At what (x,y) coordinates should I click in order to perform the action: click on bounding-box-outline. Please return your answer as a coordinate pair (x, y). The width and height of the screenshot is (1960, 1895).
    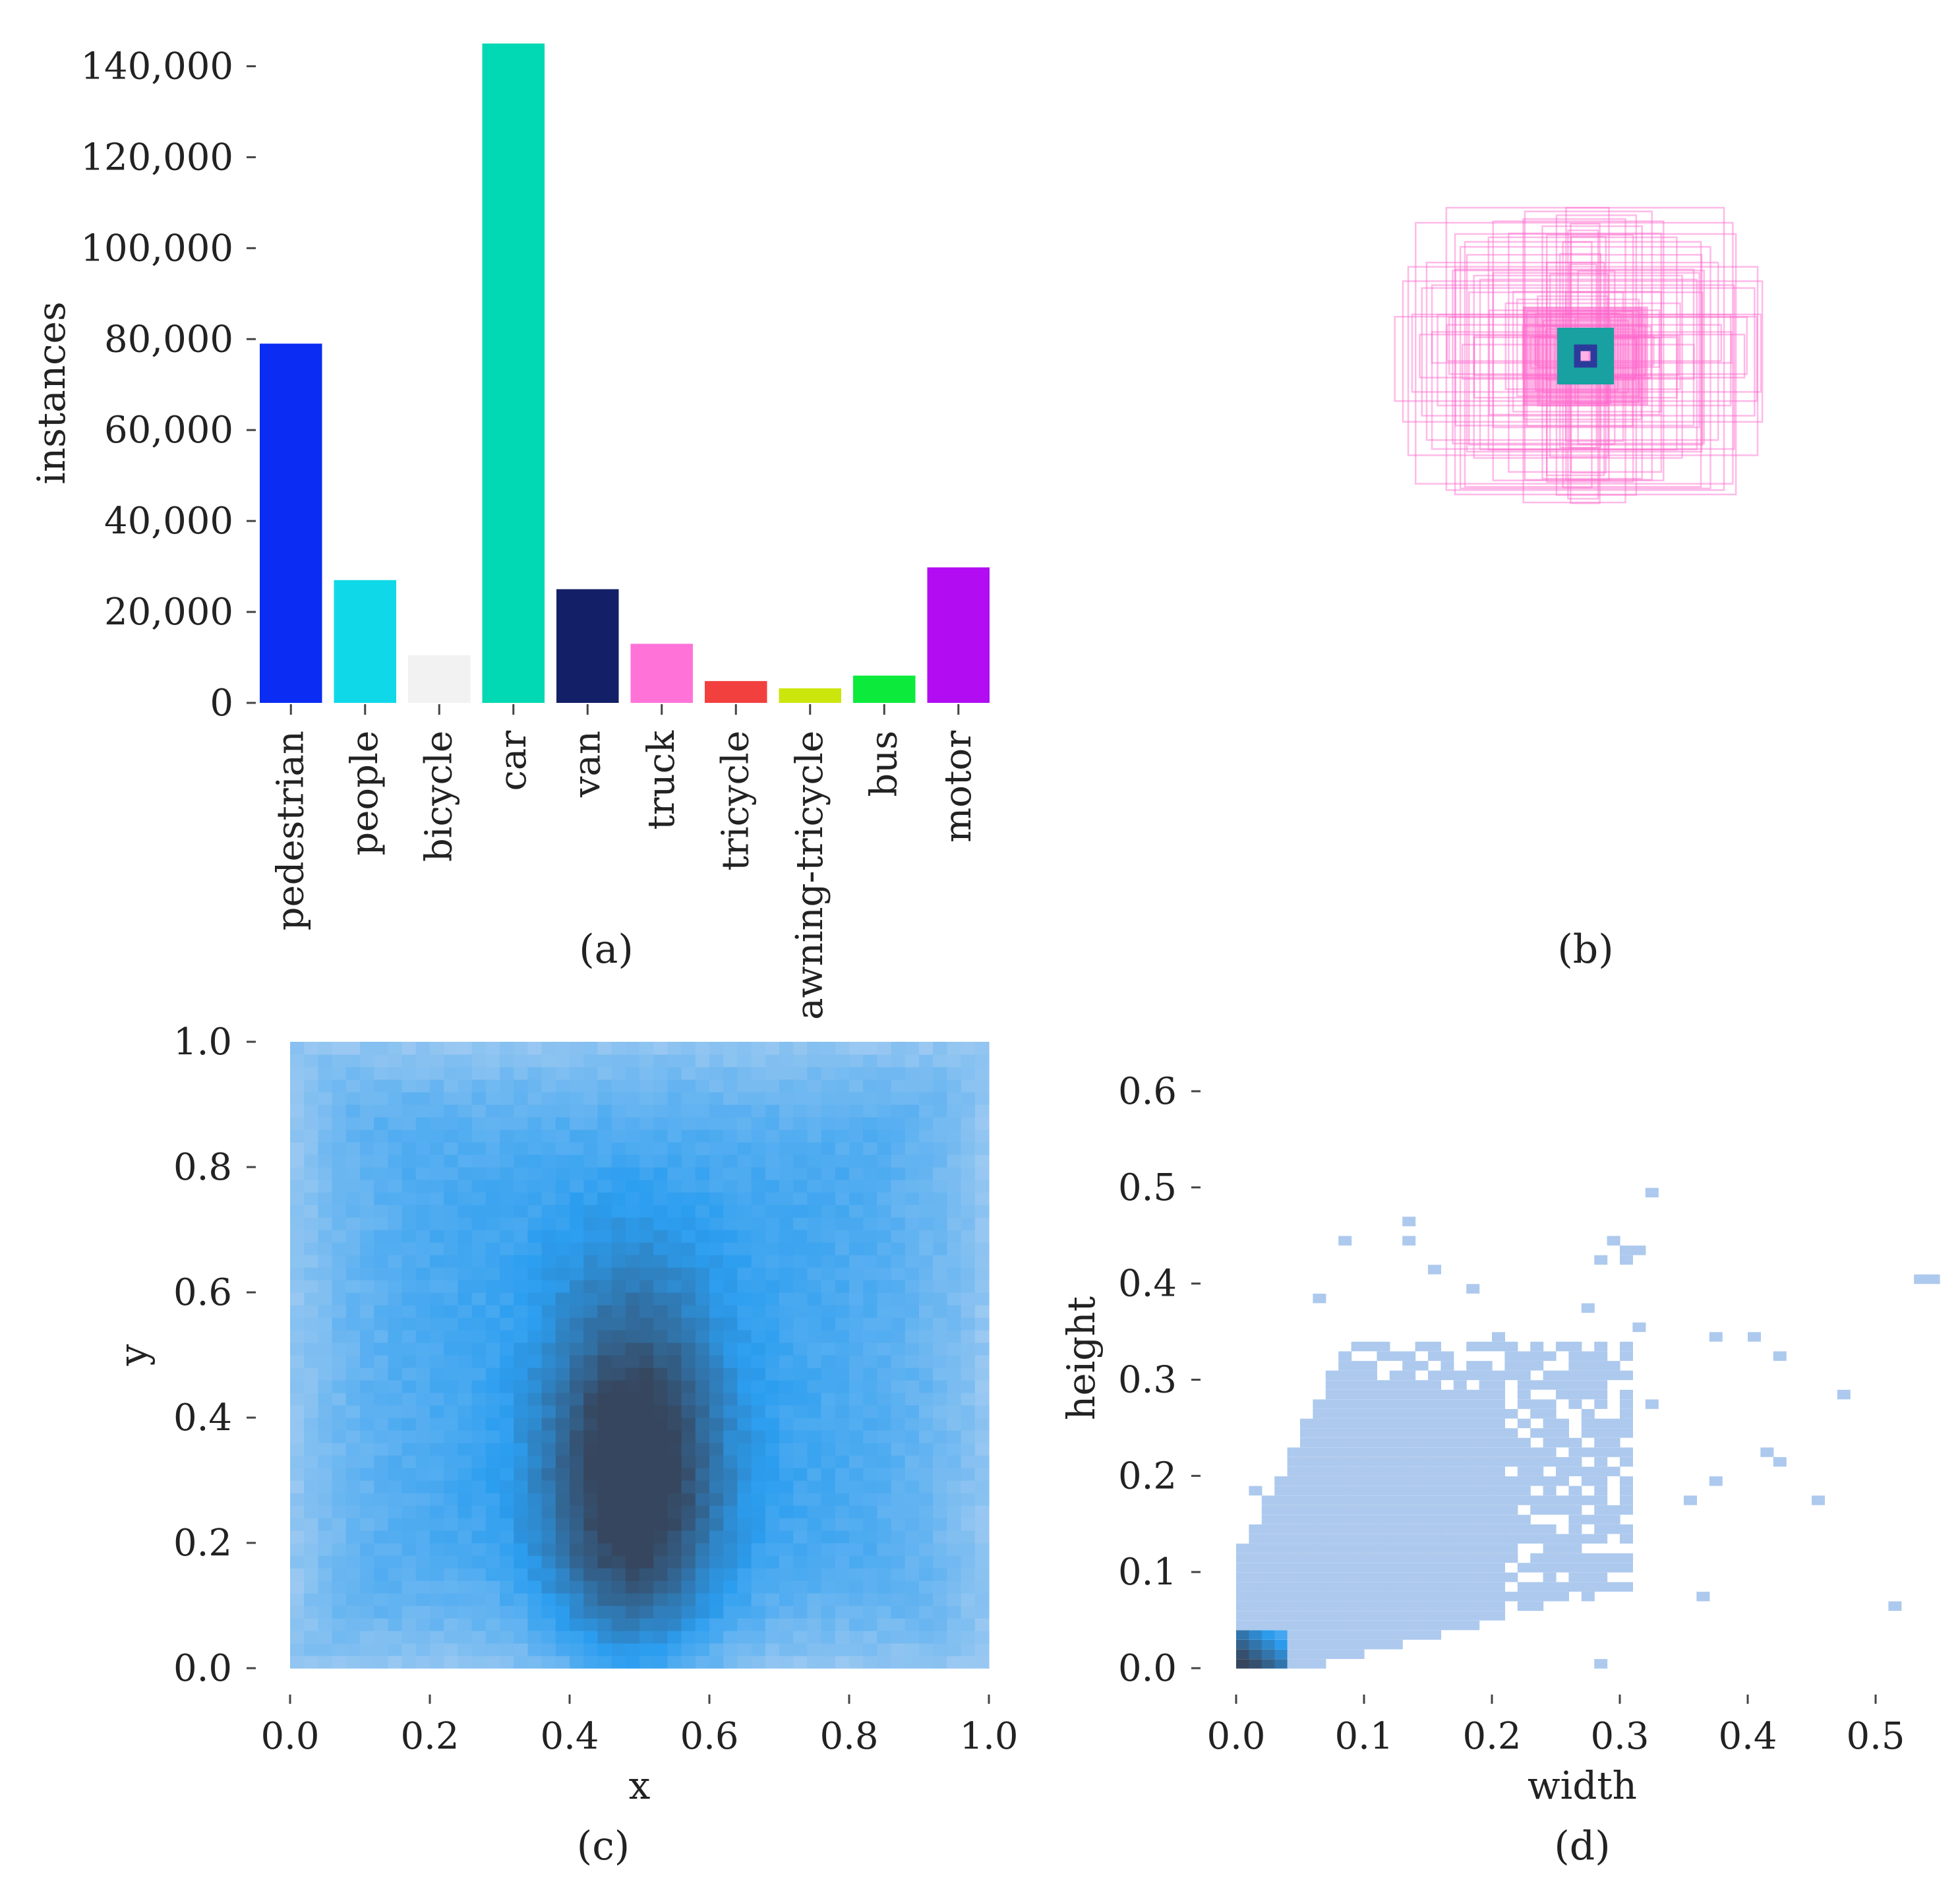
    Looking at the image, I should click on (1574, 347).